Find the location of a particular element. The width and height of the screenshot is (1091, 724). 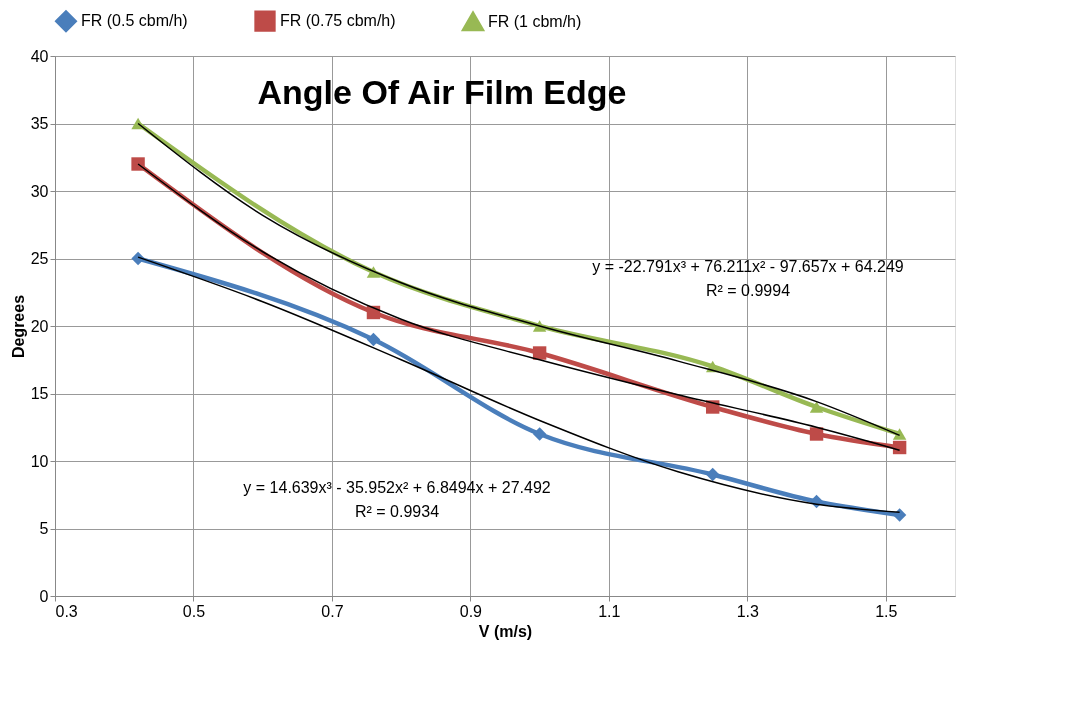

annotation: y = -22.791x³ + 76.211x² - 97.657x + 64.249 R² = 0.9994 is located at coordinates (748, 278).